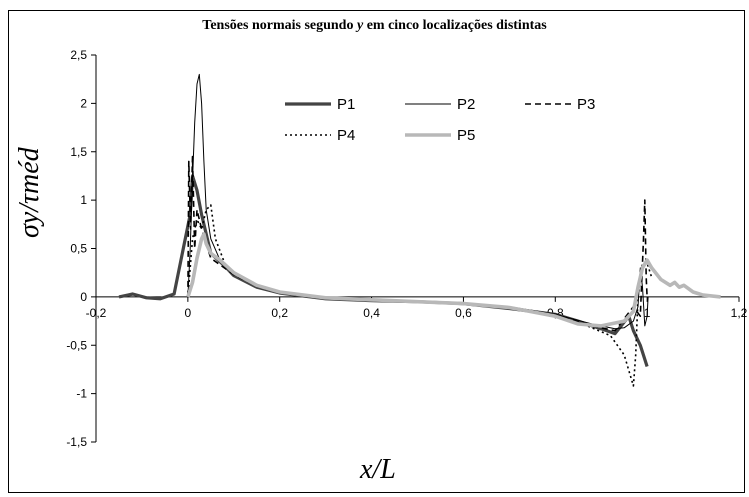 The image size is (749, 497). Describe the element at coordinates (466, 104) in the screenshot. I see `legend-label-p2: P2` at that location.